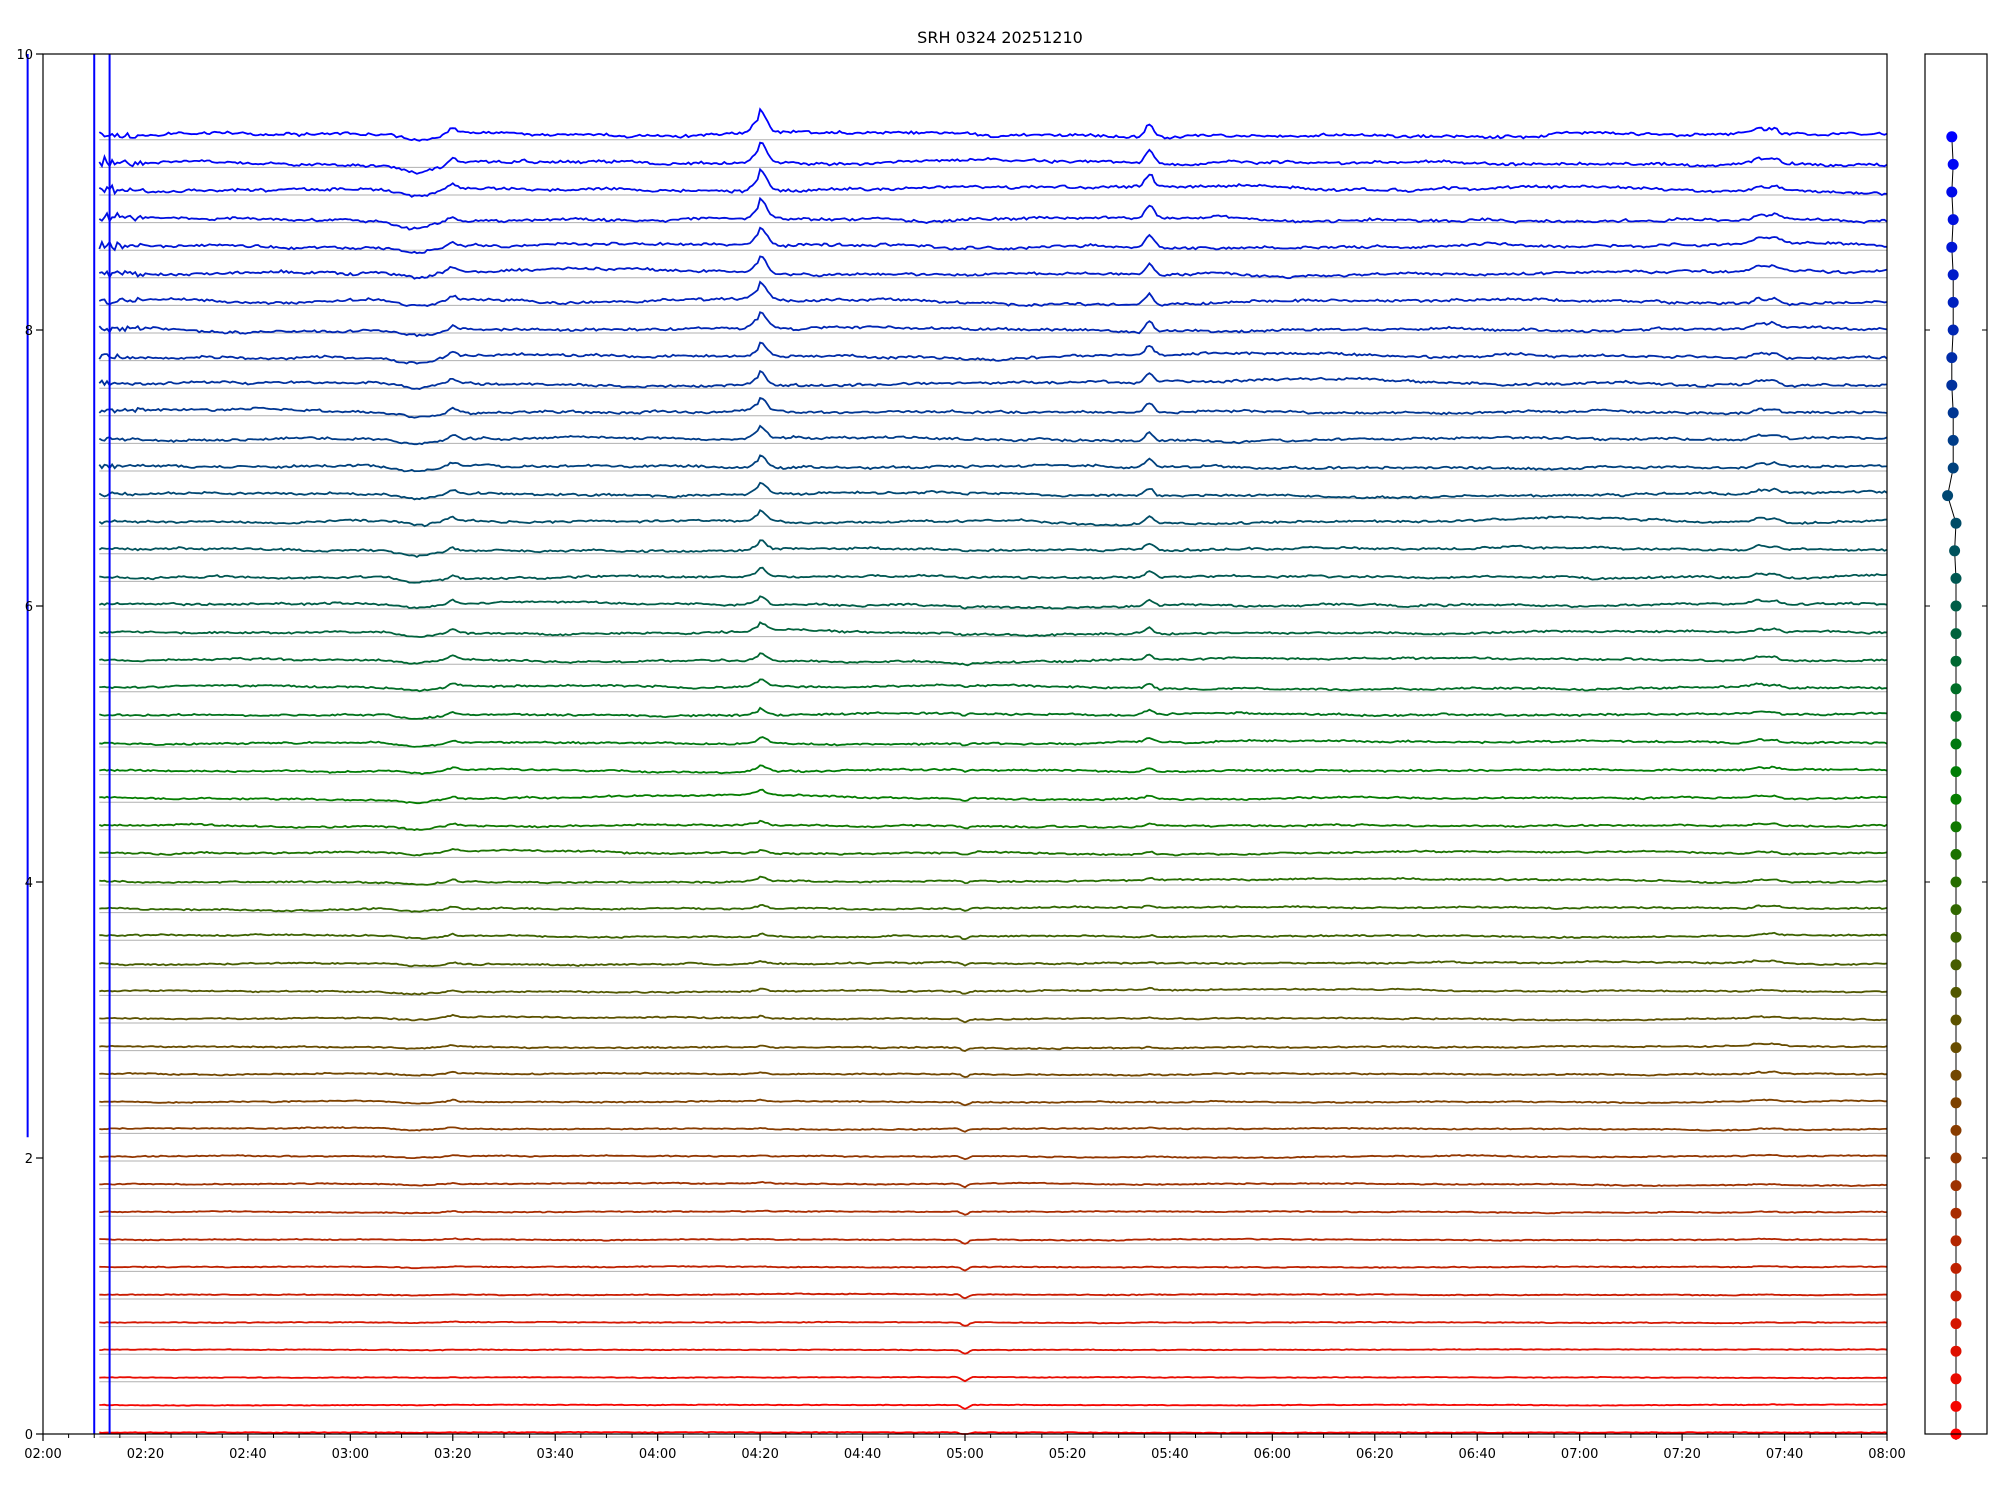 Image resolution: width=2000 pixels, height=1500 pixels. What do you see at coordinates (24, 55) in the screenshot?
I see `y-tick-label: 10` at bounding box center [24, 55].